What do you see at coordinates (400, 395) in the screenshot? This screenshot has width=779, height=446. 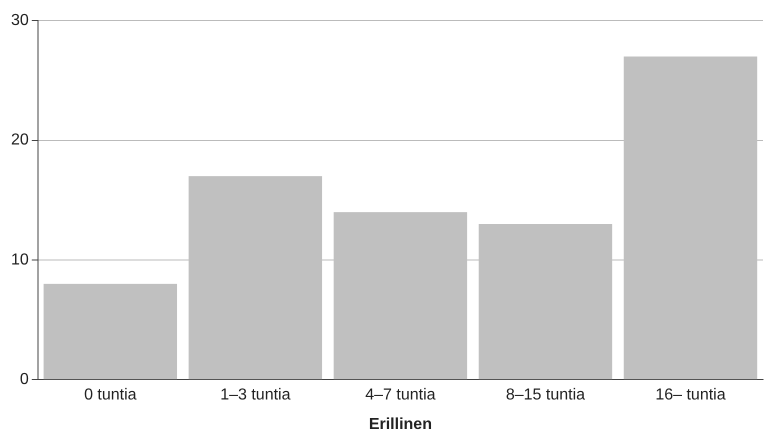 I see `x-tick-label: 4–7 tuntia` at bounding box center [400, 395].